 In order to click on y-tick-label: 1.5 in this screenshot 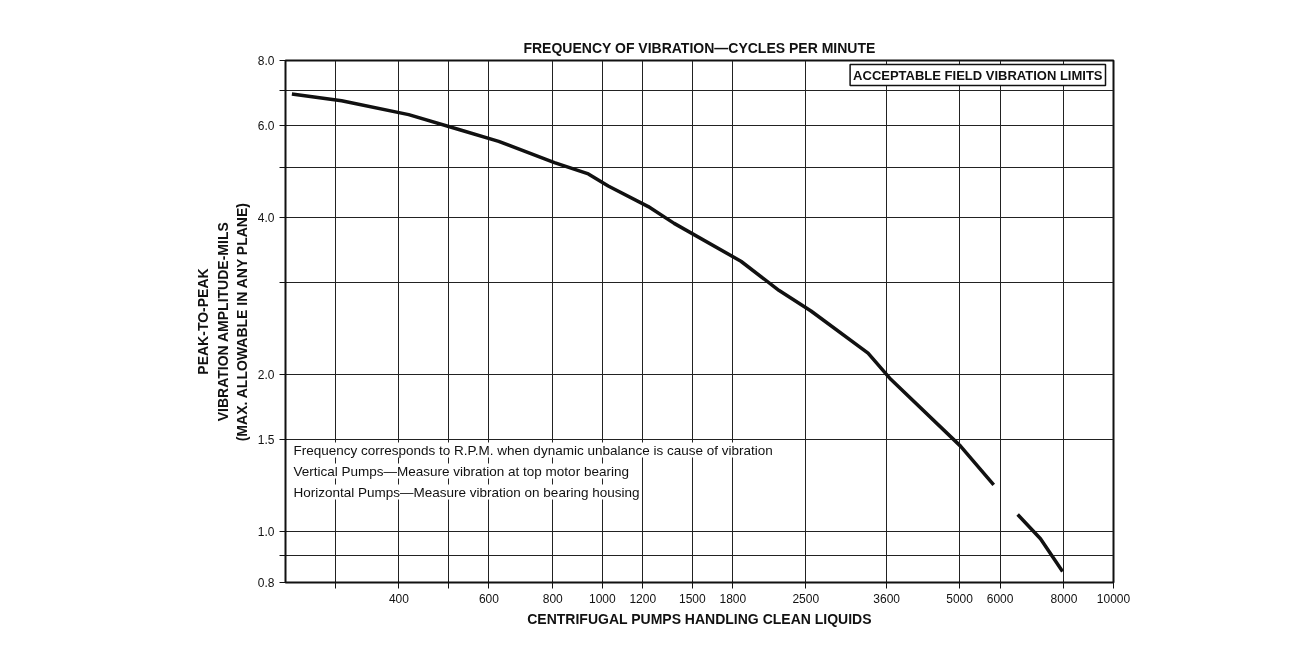, I will do `click(266, 440)`.